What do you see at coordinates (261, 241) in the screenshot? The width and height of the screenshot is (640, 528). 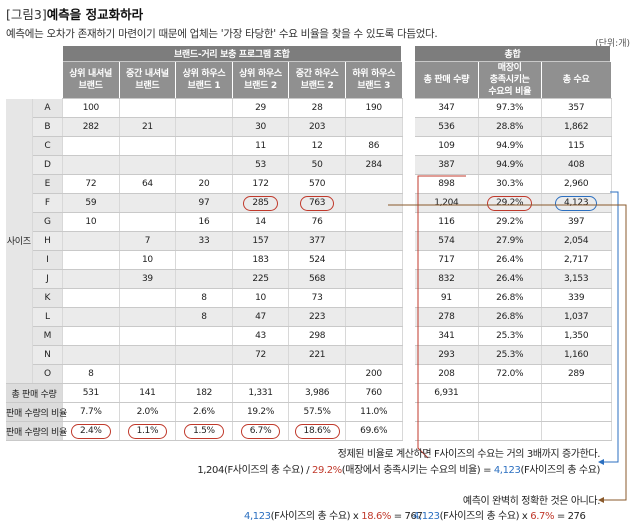 I see `table-cell: 157` at bounding box center [261, 241].